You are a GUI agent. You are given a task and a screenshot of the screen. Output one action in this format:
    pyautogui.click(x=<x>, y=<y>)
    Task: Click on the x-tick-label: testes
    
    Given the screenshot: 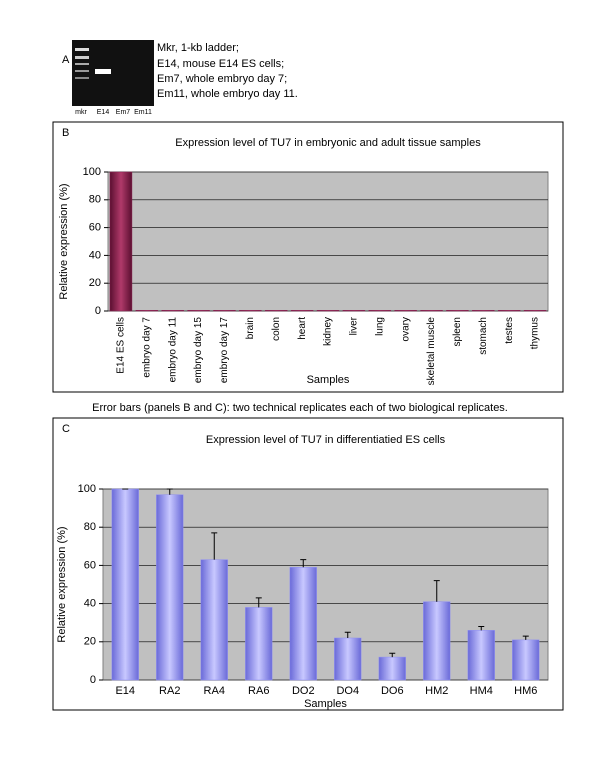 What is the action you would take?
    pyautogui.click(x=509, y=330)
    